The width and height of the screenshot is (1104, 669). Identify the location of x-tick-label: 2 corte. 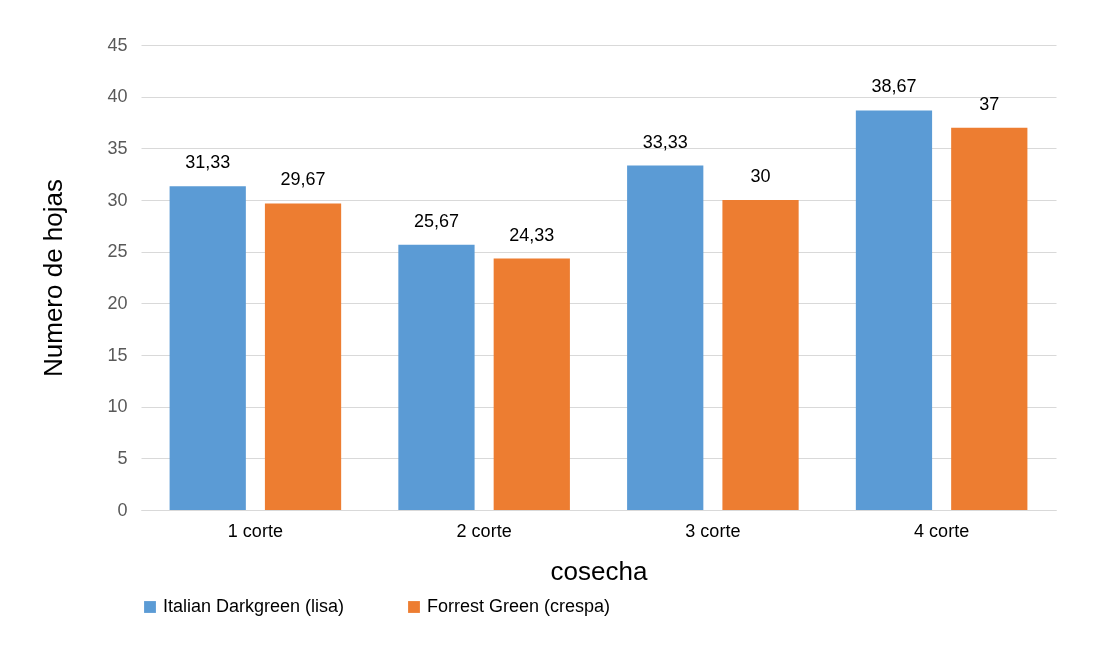
(484, 530).